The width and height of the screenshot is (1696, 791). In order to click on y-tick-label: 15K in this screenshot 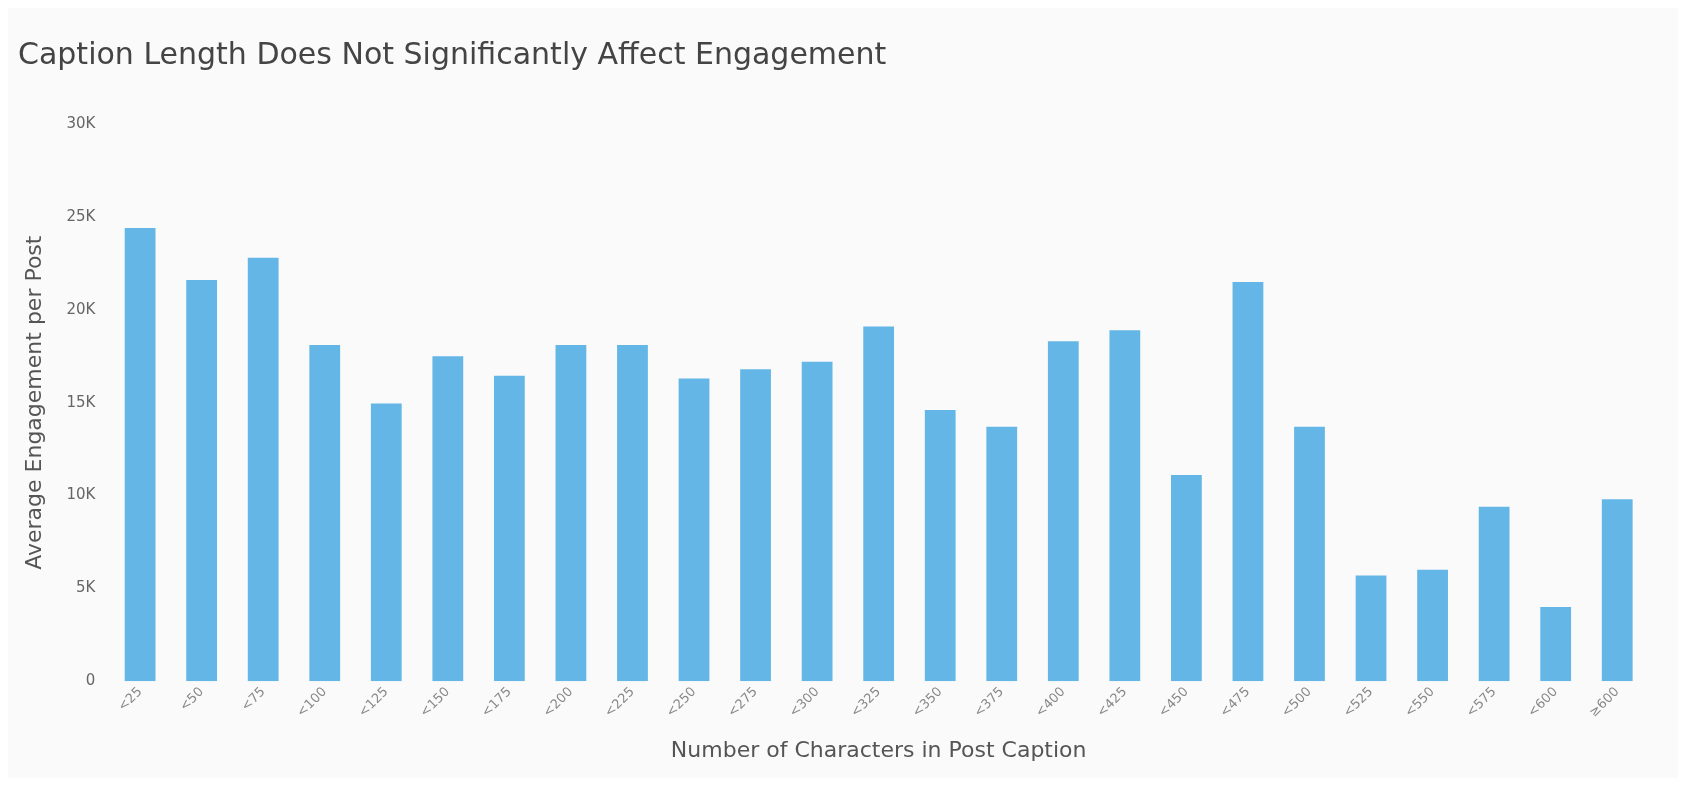, I will do `click(81, 401)`.